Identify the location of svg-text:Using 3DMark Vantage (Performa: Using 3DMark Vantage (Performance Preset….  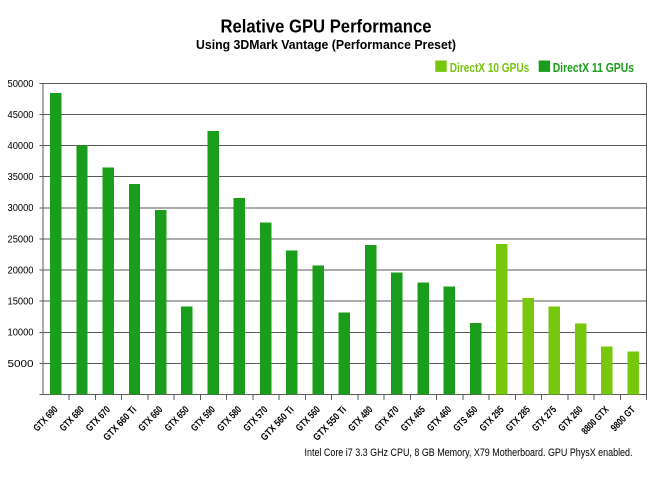
(326, 44).